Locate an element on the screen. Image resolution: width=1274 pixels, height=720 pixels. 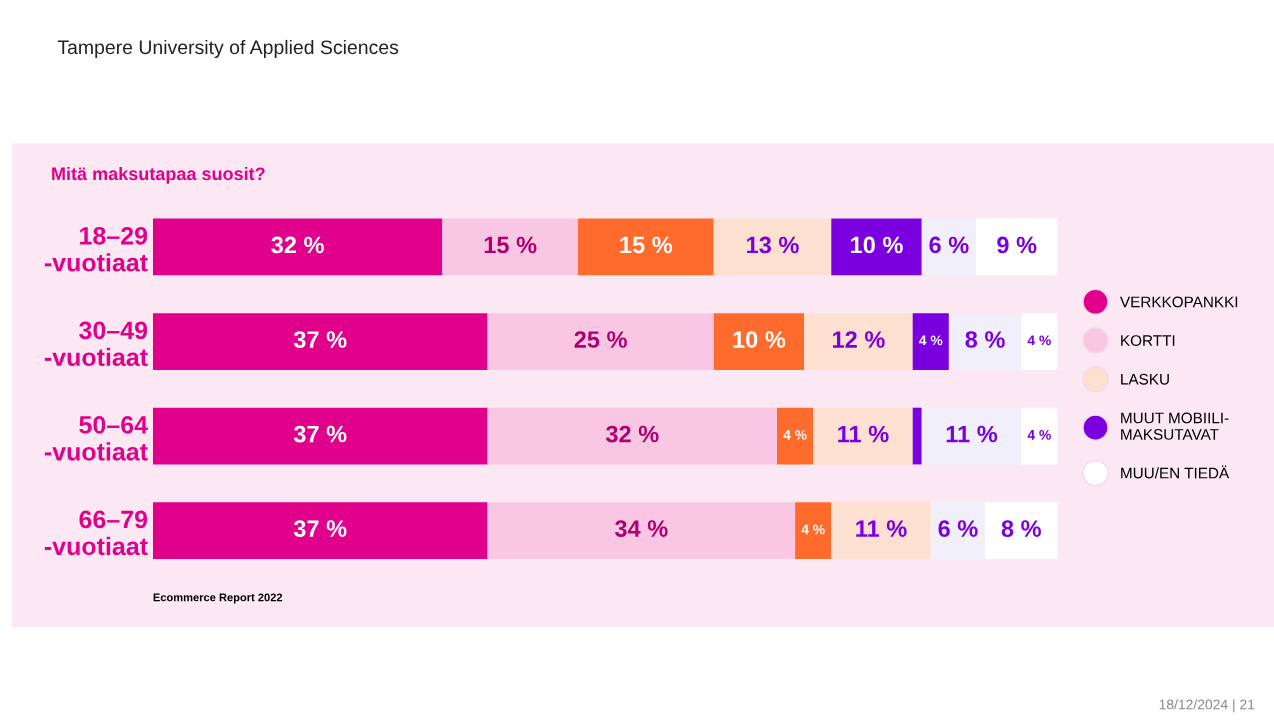
data-label: 25 % is located at coordinates (600, 339).